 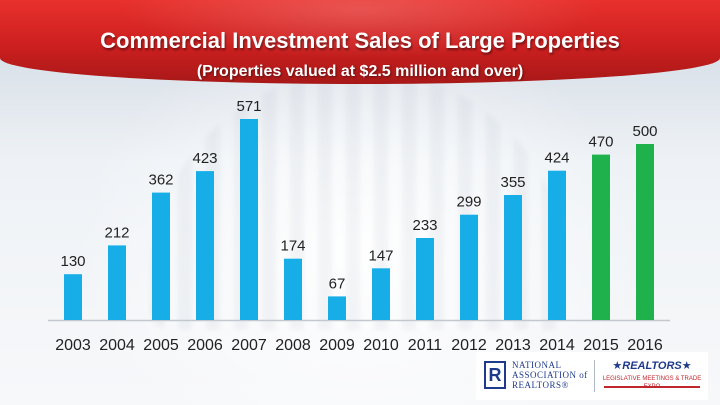 What do you see at coordinates (160, 180) in the screenshot?
I see `data-label-2005: 362` at bounding box center [160, 180].